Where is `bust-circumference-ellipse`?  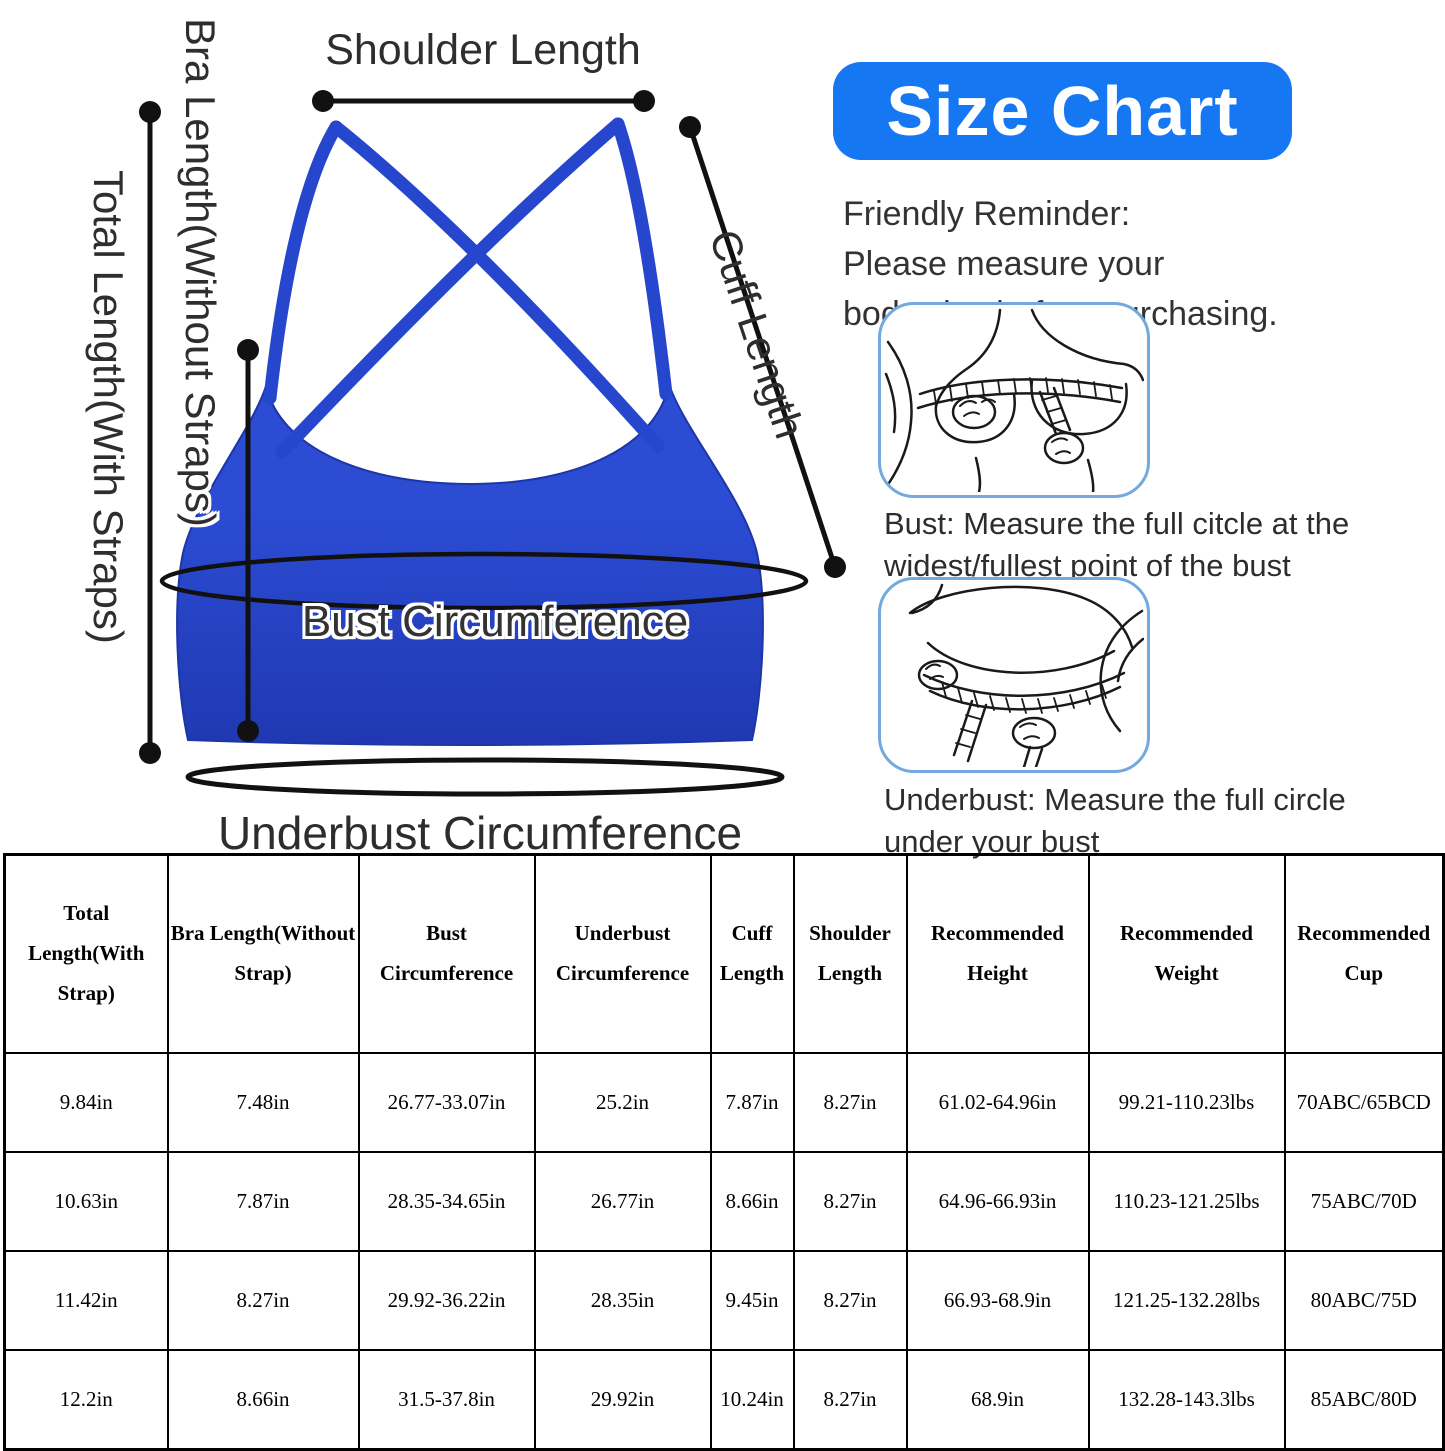
bust-circumference-ellipse is located at coordinates (484, 581).